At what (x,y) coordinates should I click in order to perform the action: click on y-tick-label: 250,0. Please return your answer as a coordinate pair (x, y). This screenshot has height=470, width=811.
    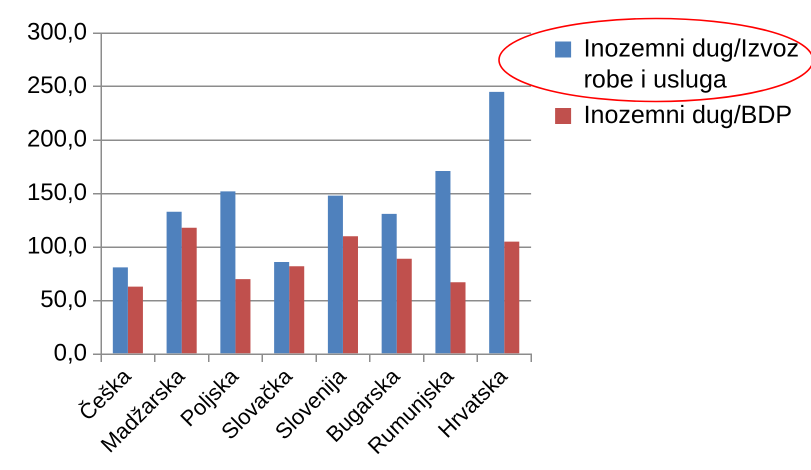
    Looking at the image, I should click on (56, 86).